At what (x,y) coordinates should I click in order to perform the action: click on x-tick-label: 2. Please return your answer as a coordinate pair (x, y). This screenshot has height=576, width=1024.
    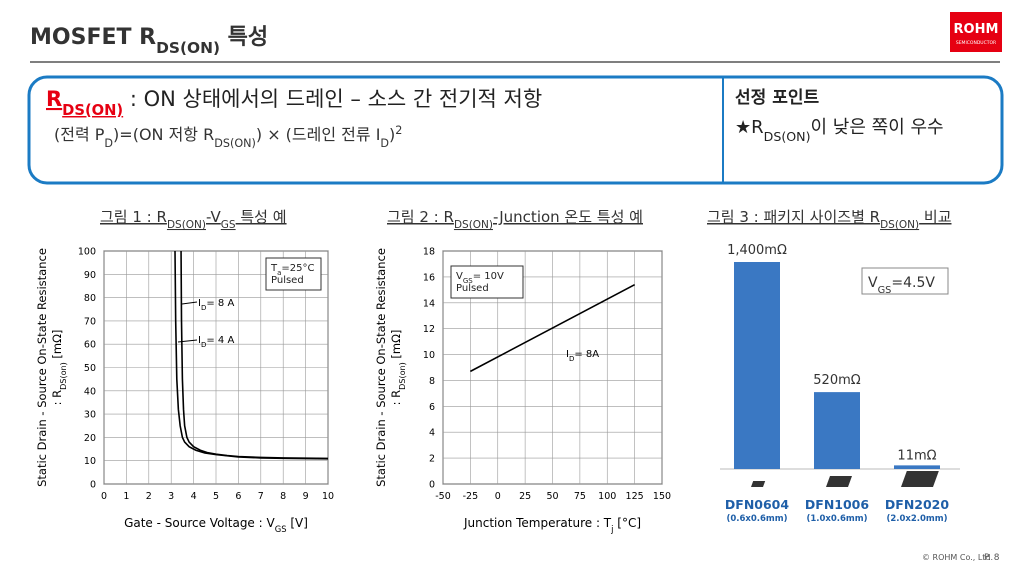
    Looking at the image, I should click on (149, 496).